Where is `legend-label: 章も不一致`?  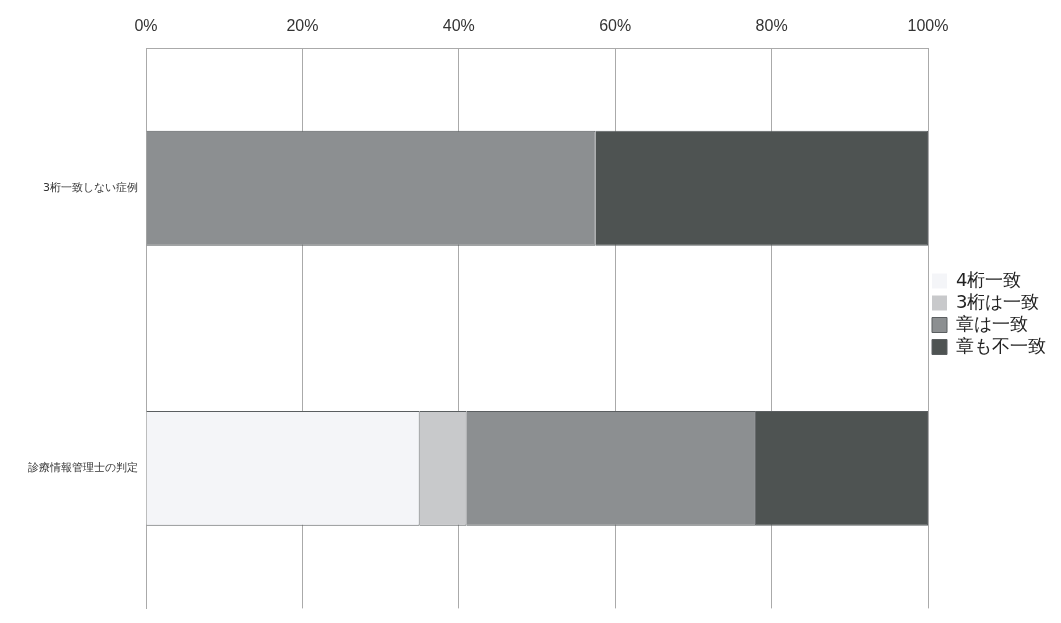 legend-label: 章も不一致 is located at coordinates (1001, 345).